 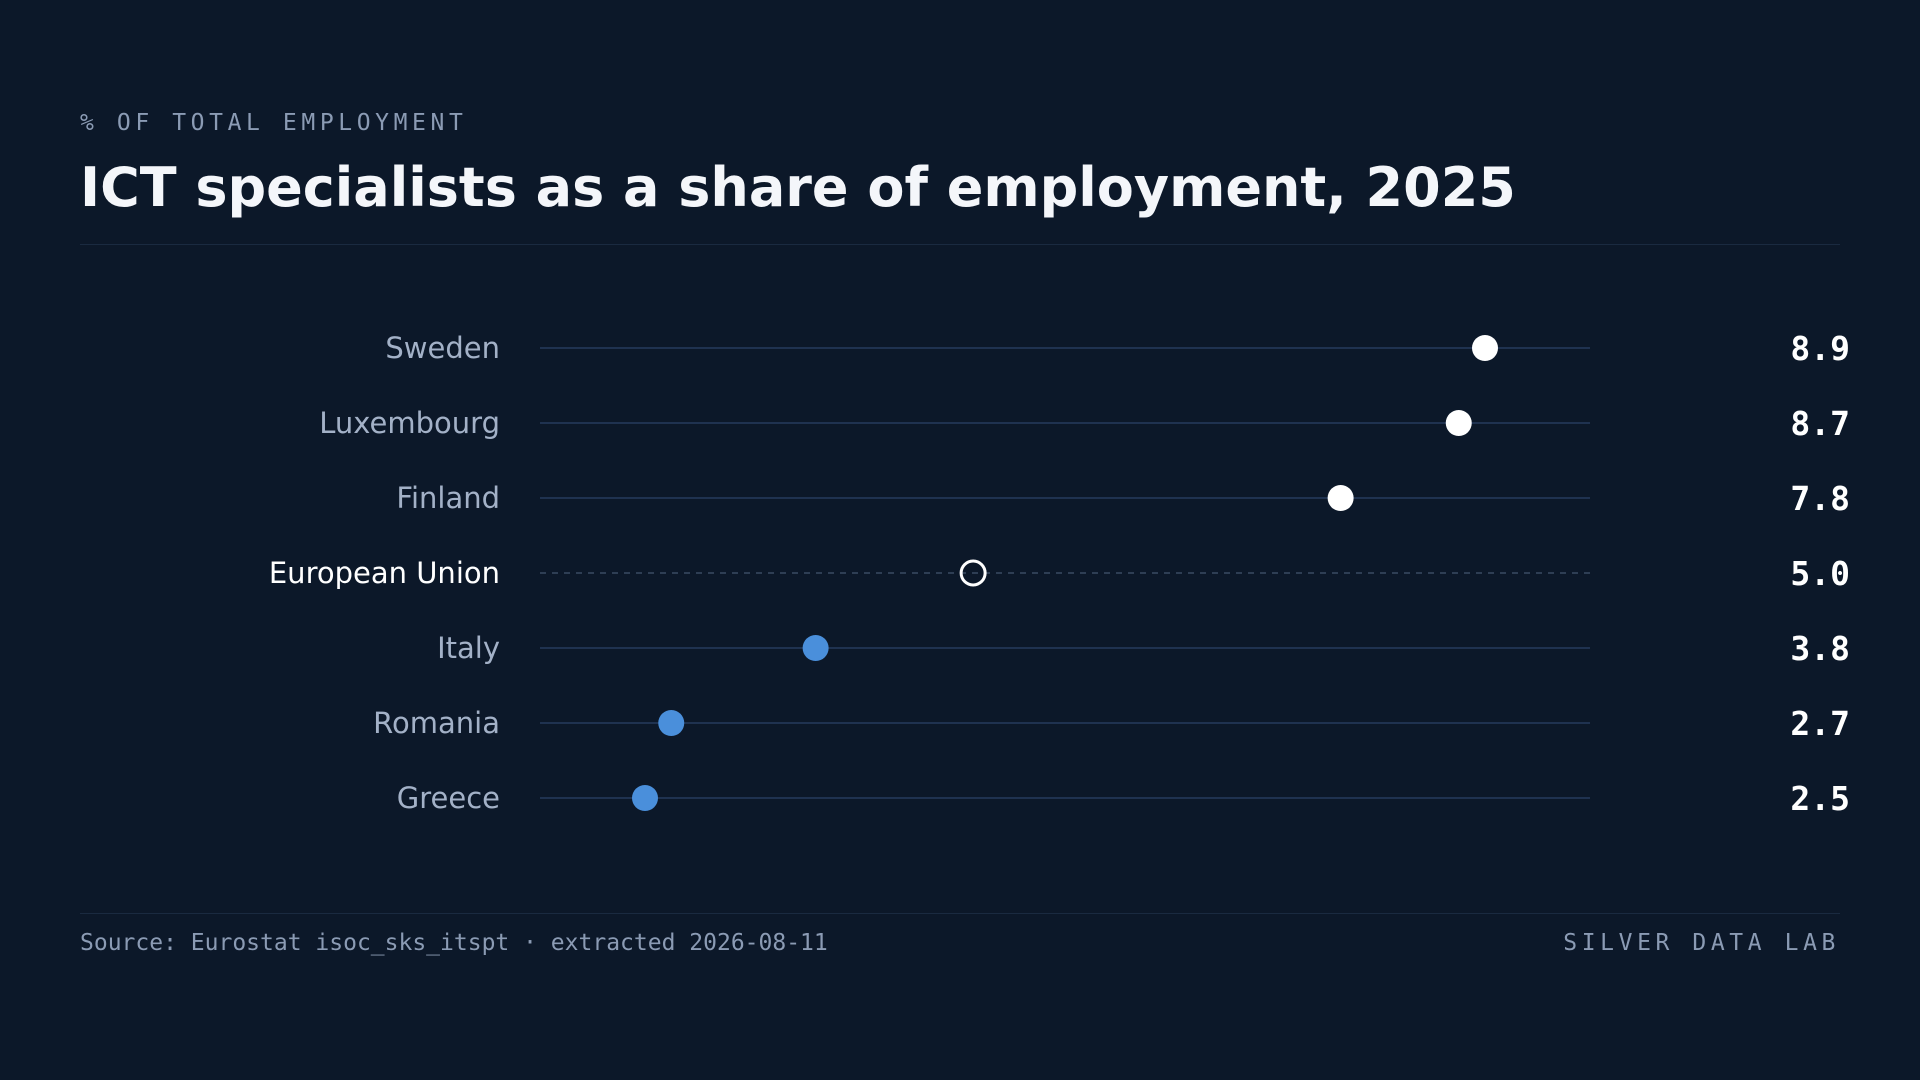 I want to click on dot-romania, so click(x=671, y=723).